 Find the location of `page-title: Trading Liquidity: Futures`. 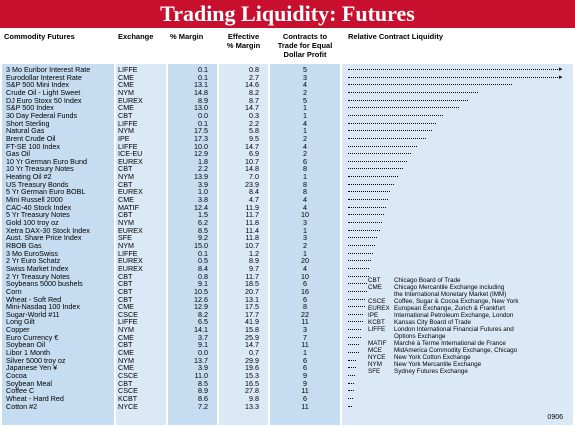

page-title: Trading Liquidity: Futures is located at coordinates (287, 14).